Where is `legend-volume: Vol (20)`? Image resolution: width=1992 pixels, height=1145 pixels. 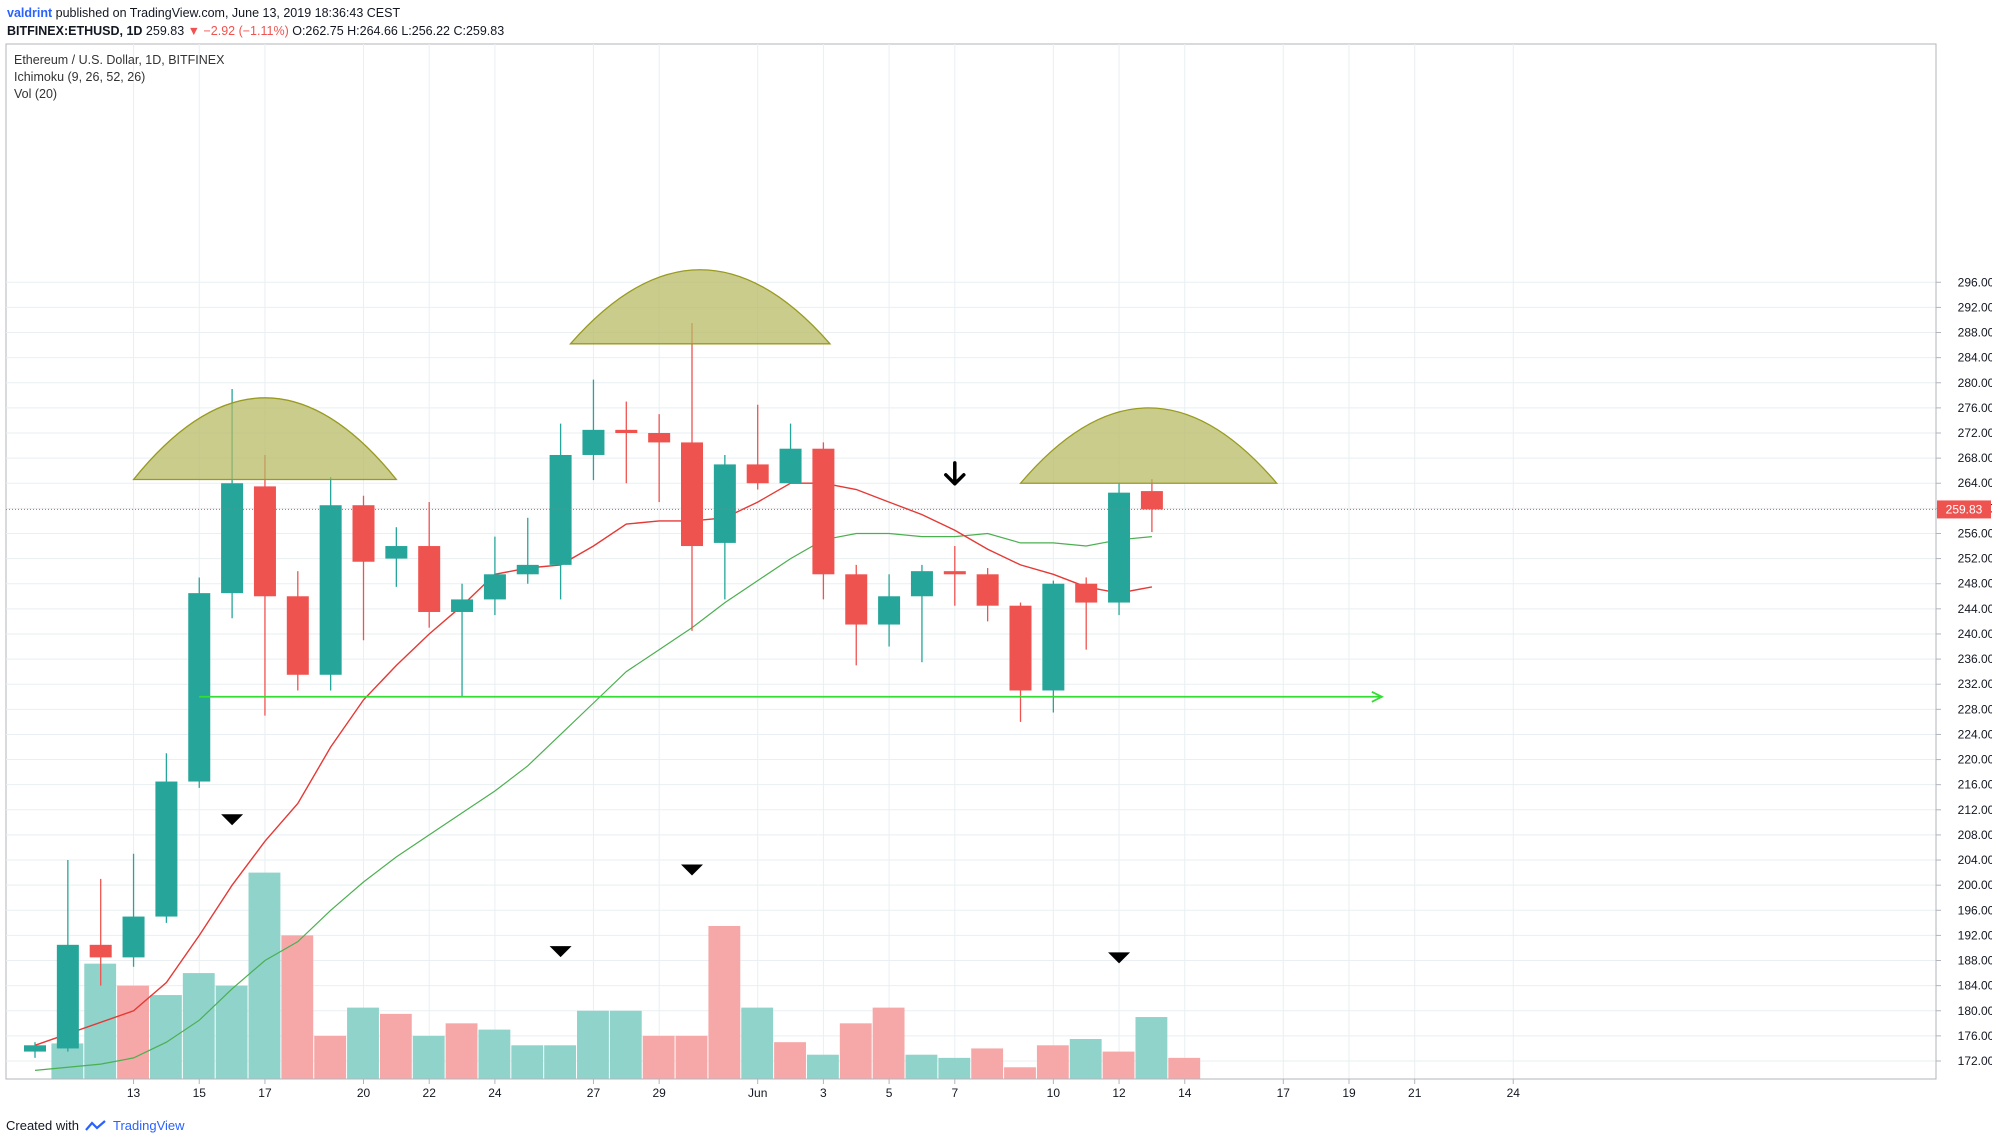
legend-volume: Vol (20) is located at coordinates (36, 94).